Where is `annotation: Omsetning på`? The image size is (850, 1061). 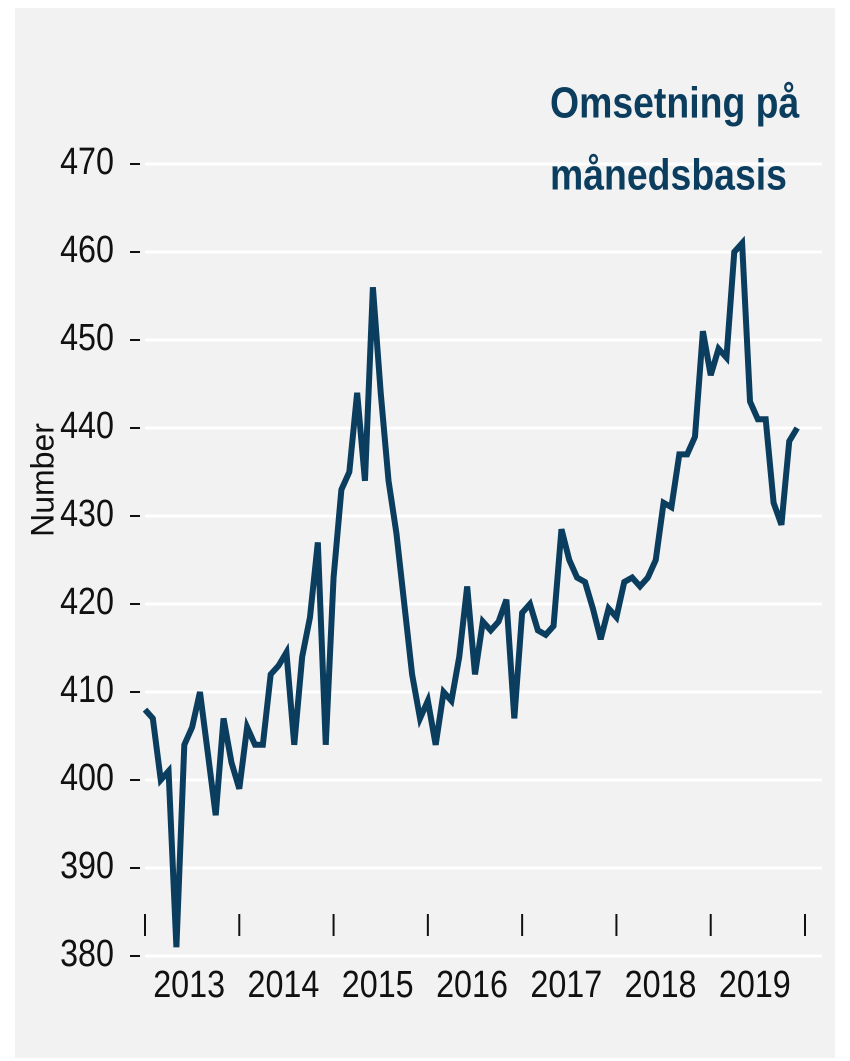
annotation: Omsetning på is located at coordinates (675, 103).